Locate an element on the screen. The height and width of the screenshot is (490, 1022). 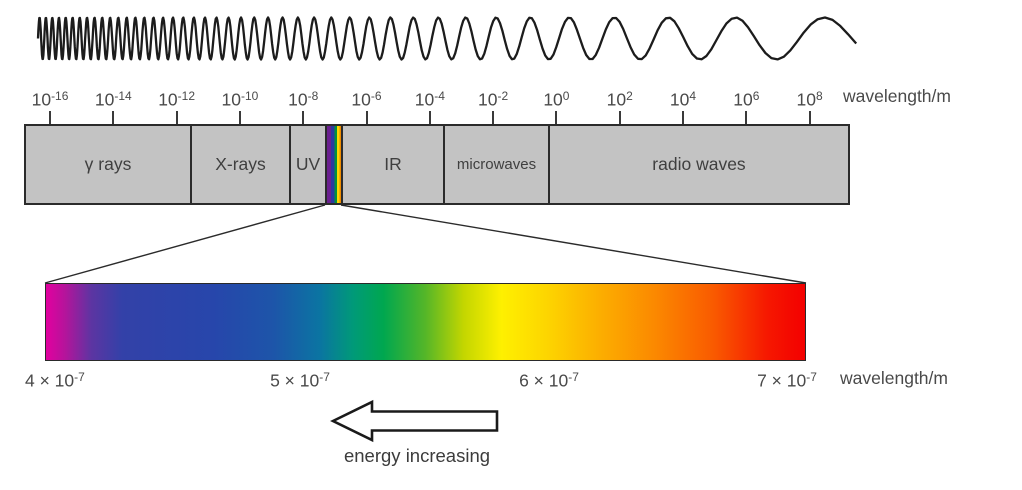
band-segment-label: IR is located at coordinates (393, 164).